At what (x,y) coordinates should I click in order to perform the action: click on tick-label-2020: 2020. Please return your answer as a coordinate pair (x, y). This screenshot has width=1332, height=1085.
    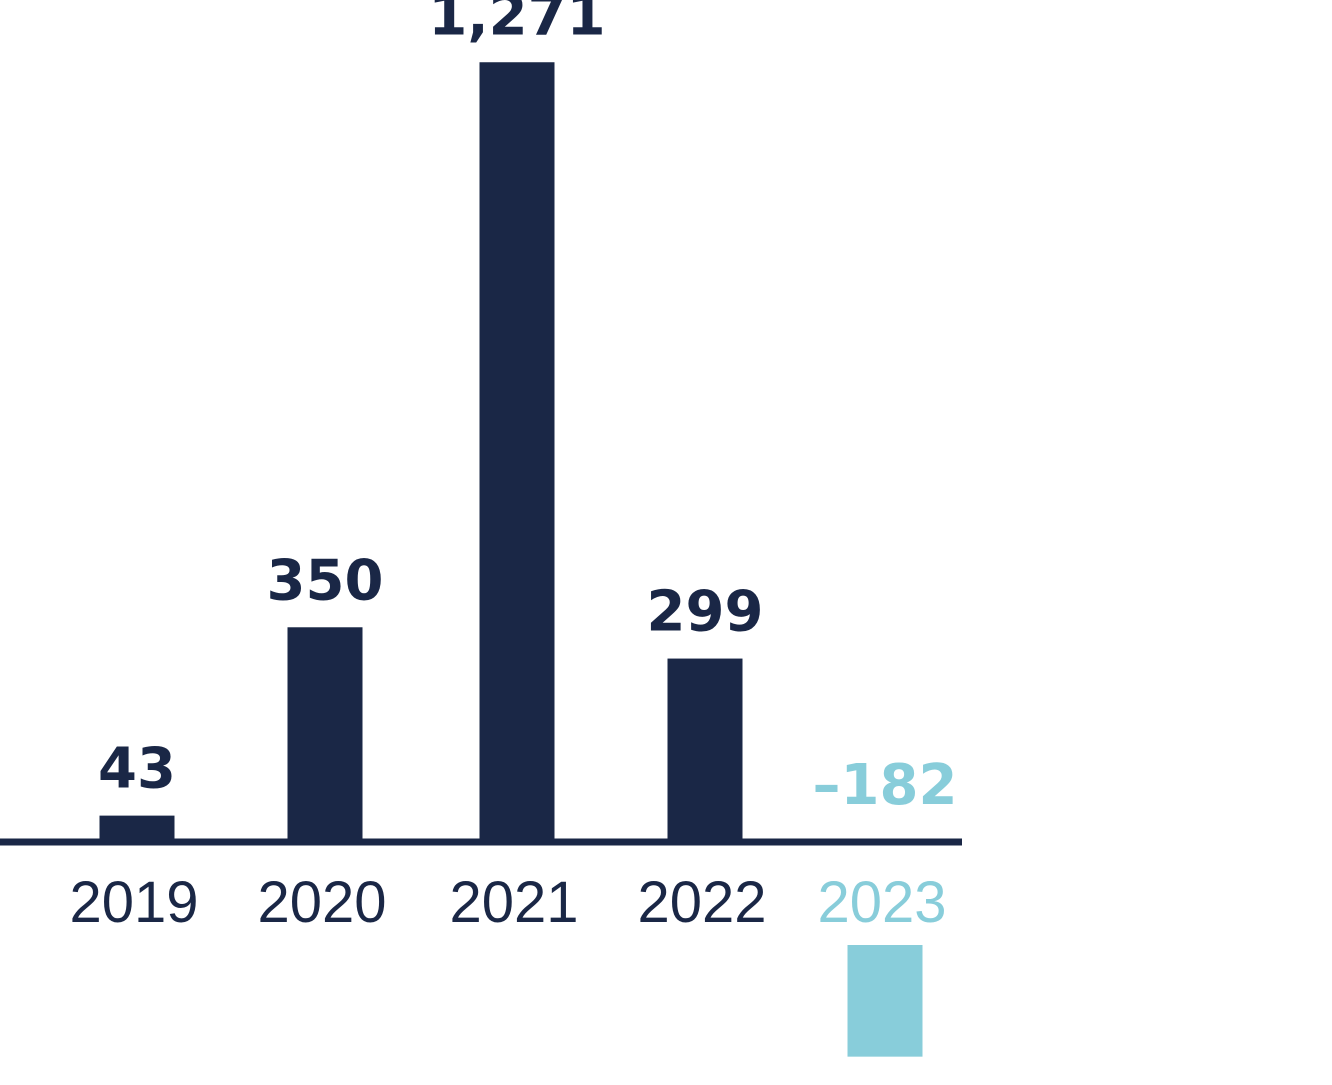
    Looking at the image, I should click on (321, 902).